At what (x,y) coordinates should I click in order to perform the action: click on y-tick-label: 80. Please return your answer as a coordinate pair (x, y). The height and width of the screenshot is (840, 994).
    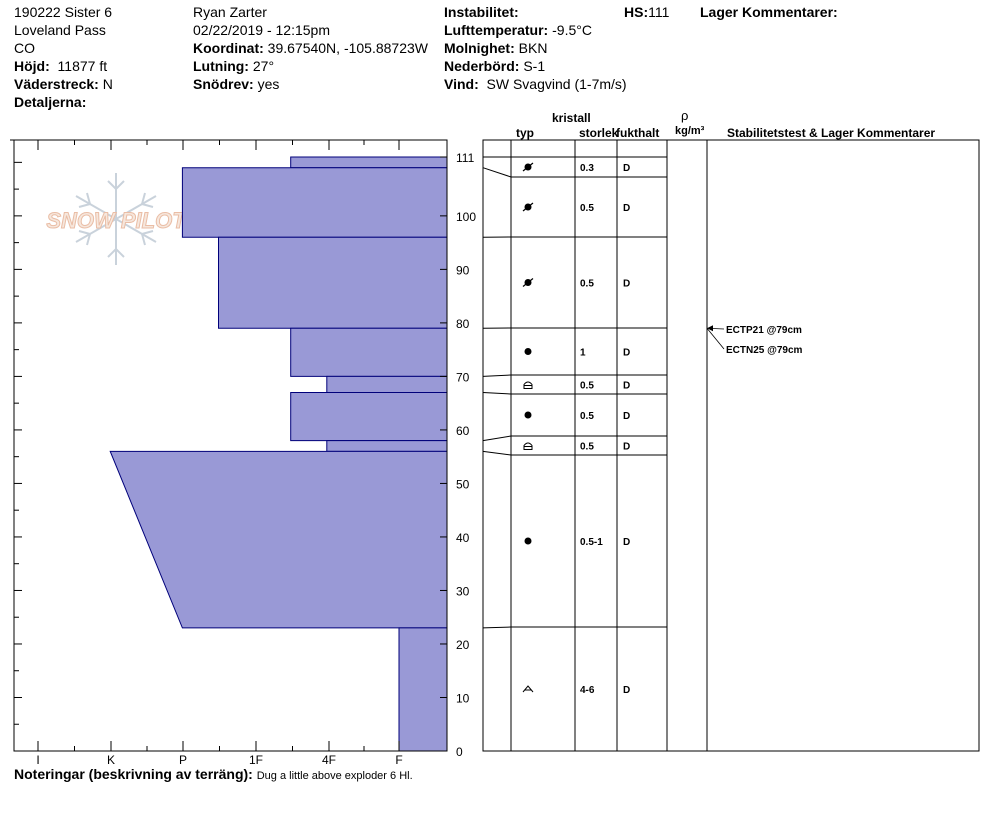
    Looking at the image, I should click on (463, 324).